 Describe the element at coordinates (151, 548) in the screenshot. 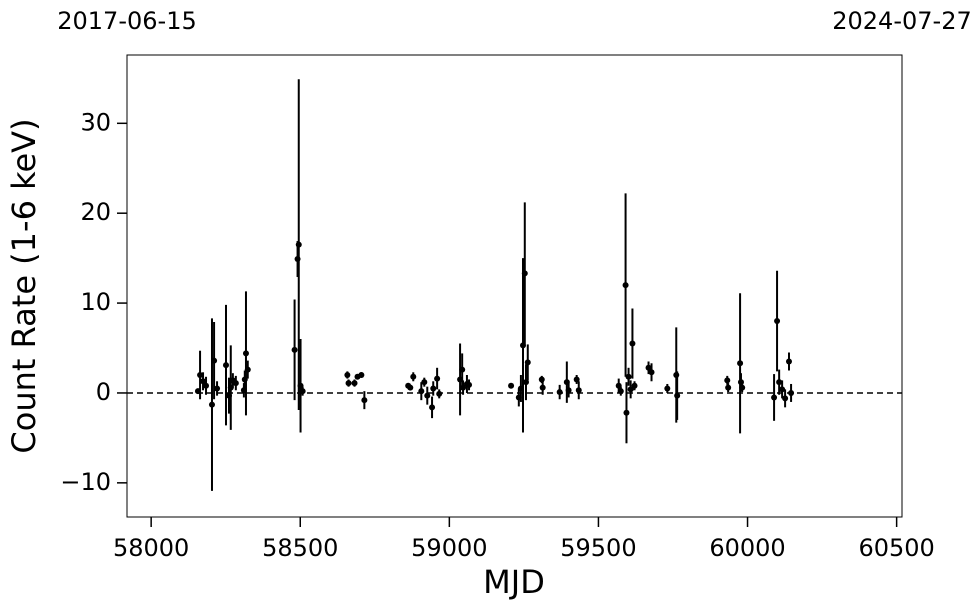

I see `x-tick-label: 58000` at that location.